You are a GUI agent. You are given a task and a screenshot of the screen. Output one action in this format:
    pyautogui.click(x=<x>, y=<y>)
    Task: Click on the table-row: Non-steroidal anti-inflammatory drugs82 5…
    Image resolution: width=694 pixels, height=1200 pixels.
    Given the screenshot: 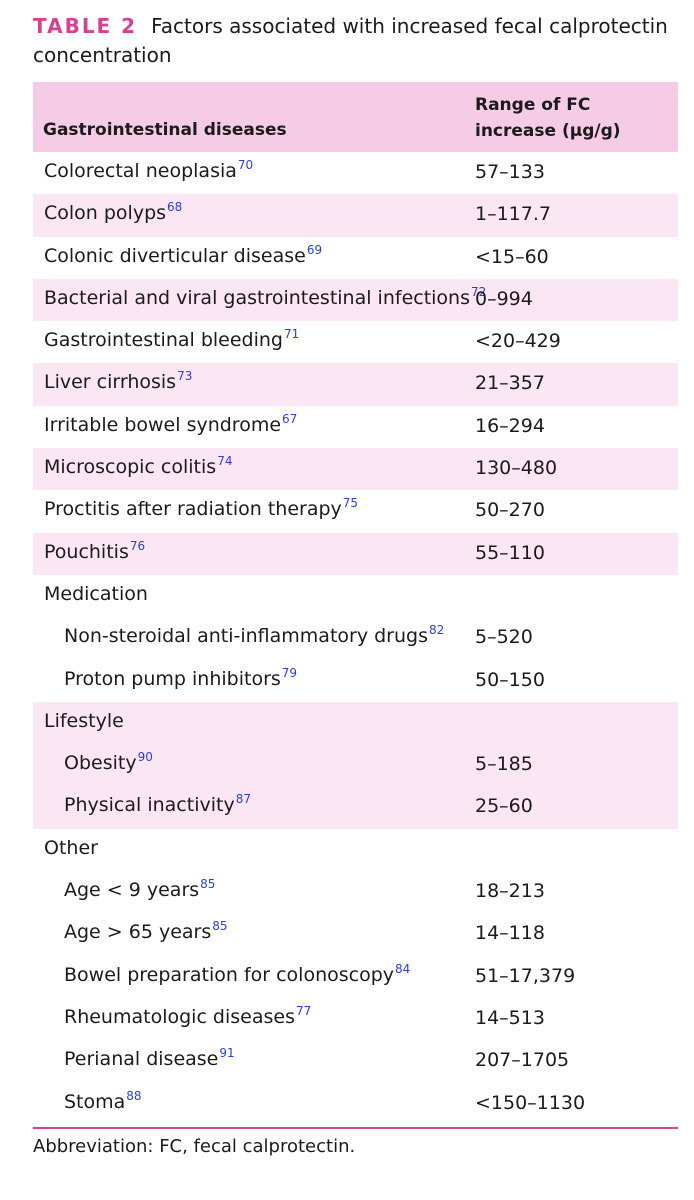 What is the action you would take?
    pyautogui.click(x=355, y=638)
    